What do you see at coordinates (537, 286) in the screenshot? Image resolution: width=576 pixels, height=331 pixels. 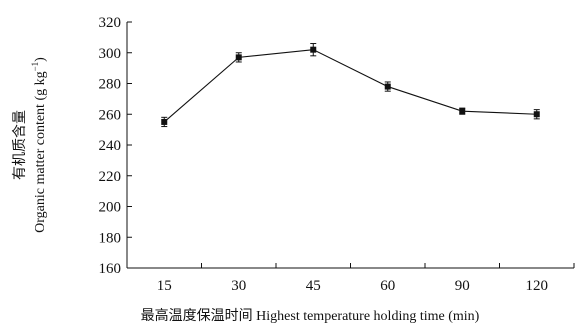 I see `x-tick-label: 120` at bounding box center [537, 286].